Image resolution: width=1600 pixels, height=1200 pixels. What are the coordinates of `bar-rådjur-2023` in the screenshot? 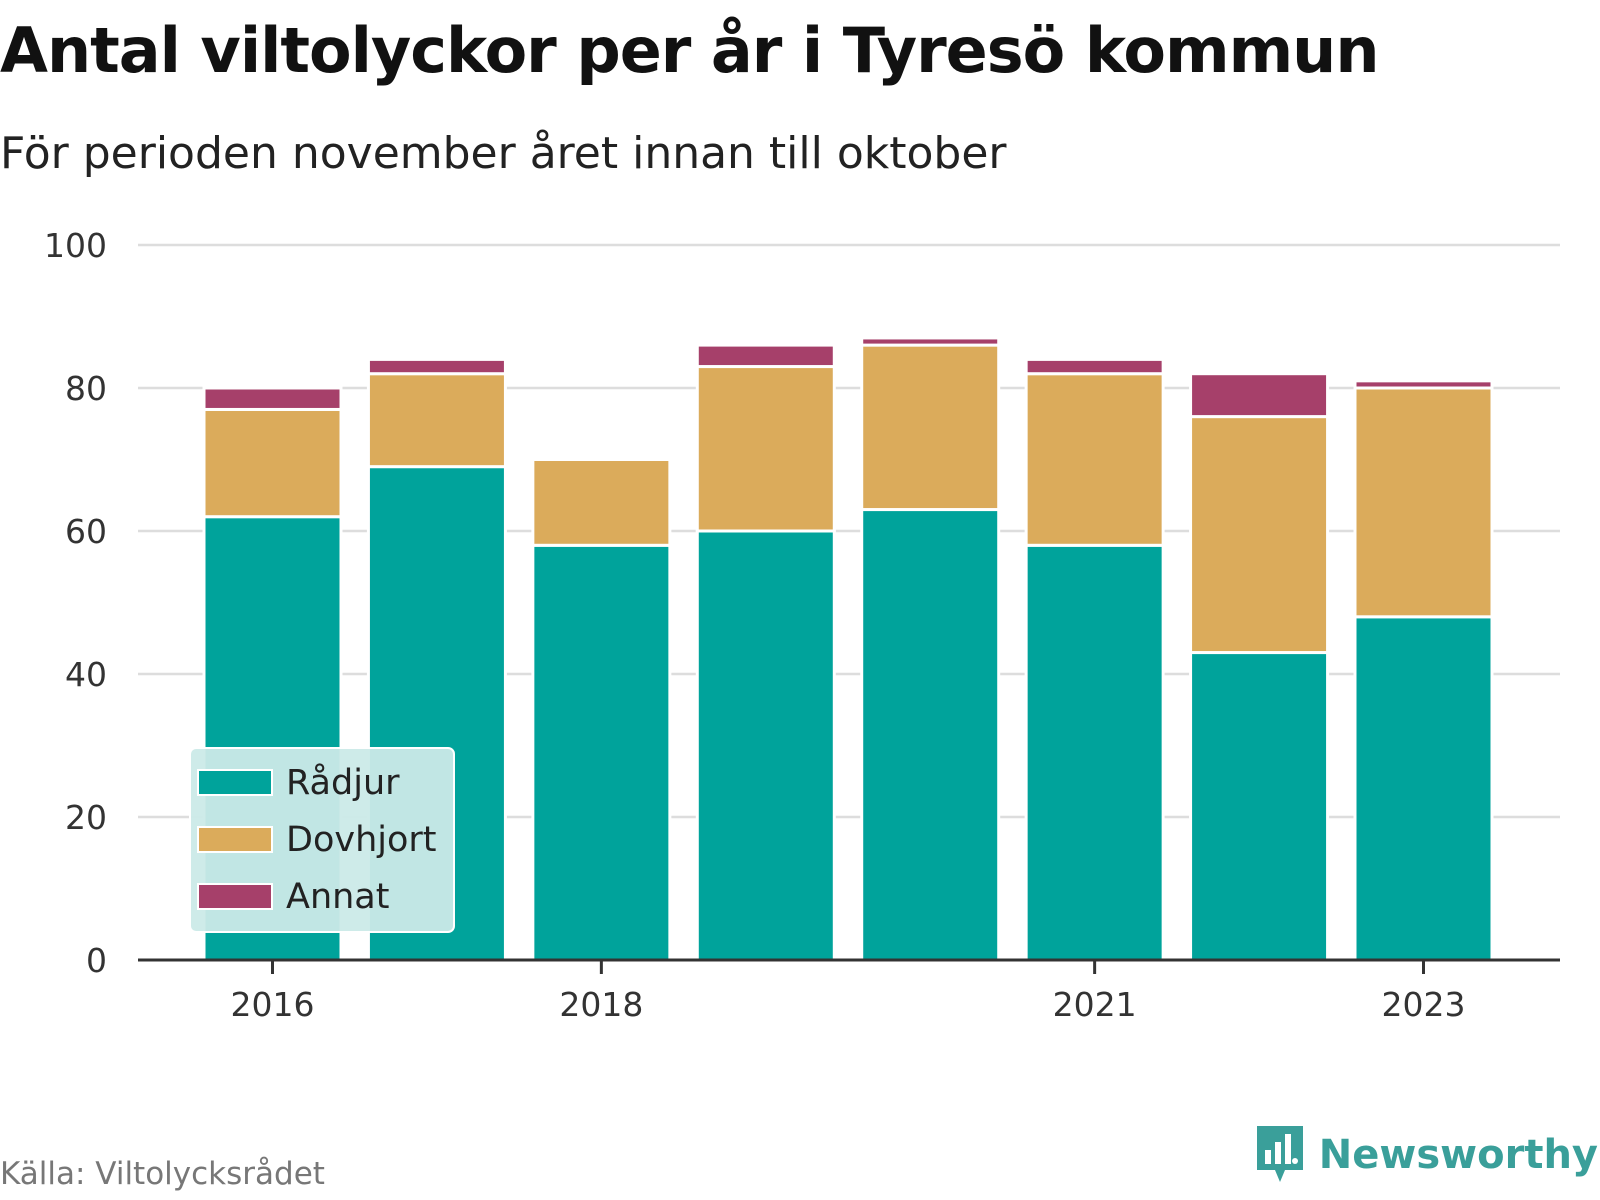 It's located at (1423, 788).